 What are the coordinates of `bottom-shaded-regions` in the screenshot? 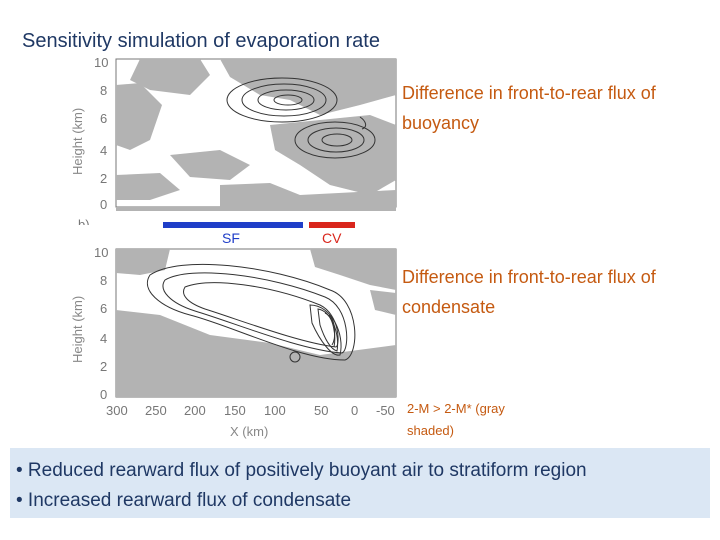 It's located at (256, 323).